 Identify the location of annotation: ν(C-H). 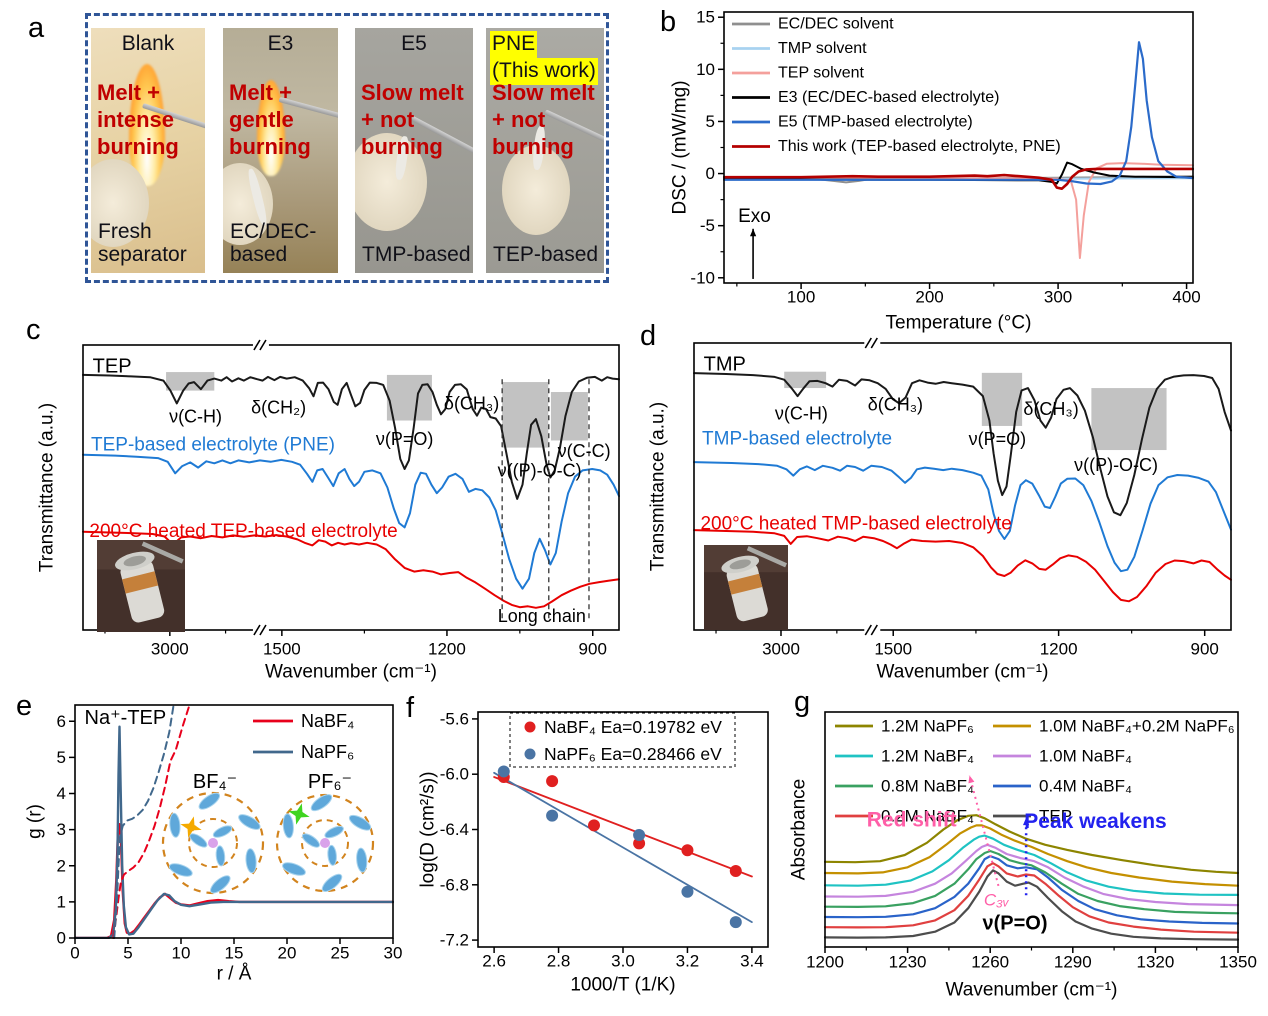
(801, 413).